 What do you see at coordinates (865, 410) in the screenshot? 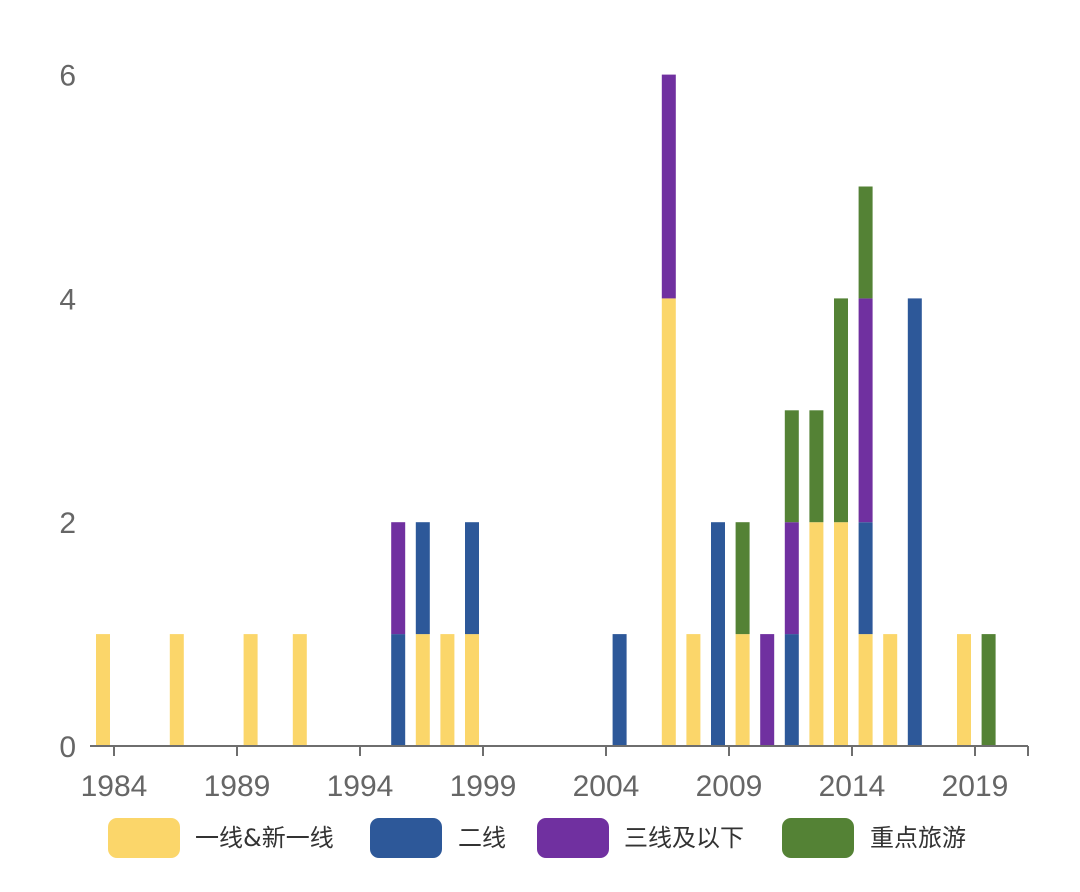
I see `bar-segment-s2-2015` at bounding box center [865, 410].